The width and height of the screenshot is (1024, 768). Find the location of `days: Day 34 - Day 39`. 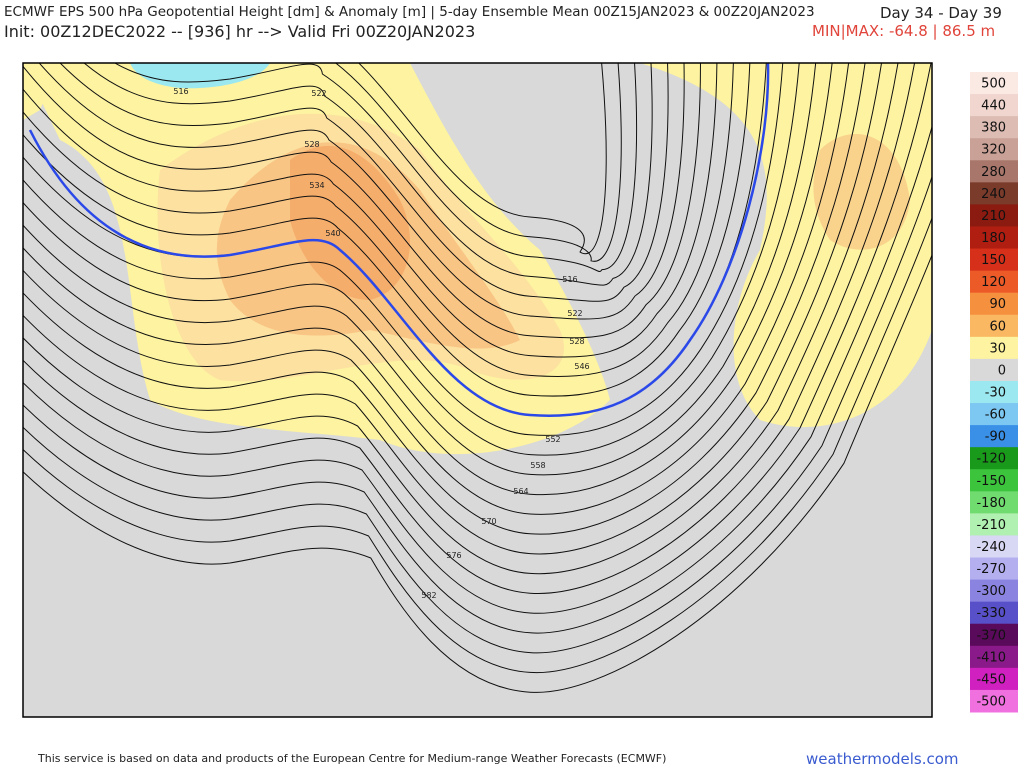

days: Day 34 - Day 39 is located at coordinates (941, 13).